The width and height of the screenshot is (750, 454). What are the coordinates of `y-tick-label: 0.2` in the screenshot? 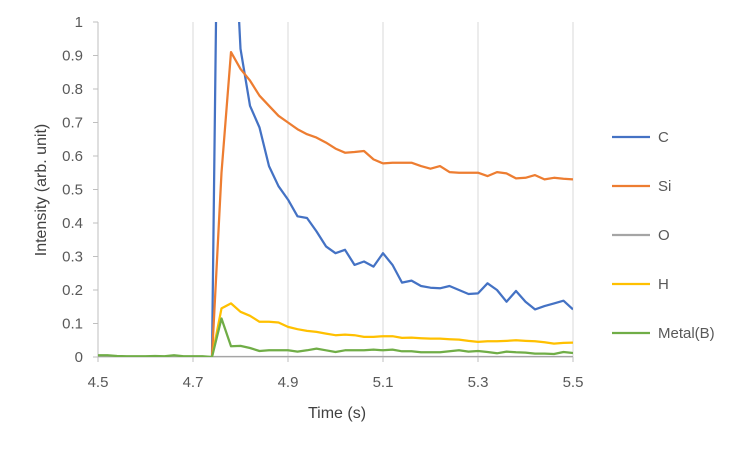 It's located at (72, 290).